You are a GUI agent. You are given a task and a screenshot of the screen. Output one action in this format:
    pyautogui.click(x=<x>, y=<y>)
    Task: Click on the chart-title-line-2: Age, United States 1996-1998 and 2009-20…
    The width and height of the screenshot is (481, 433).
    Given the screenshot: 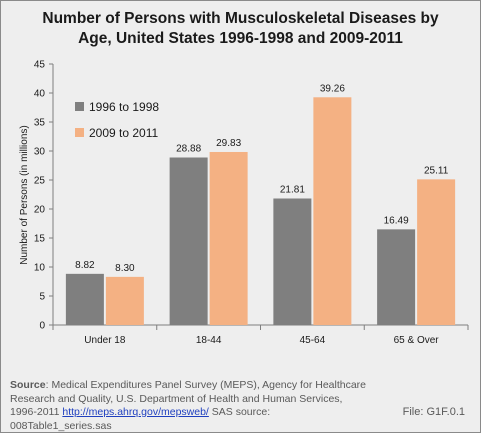 What is the action you would take?
    pyautogui.click(x=240, y=38)
    